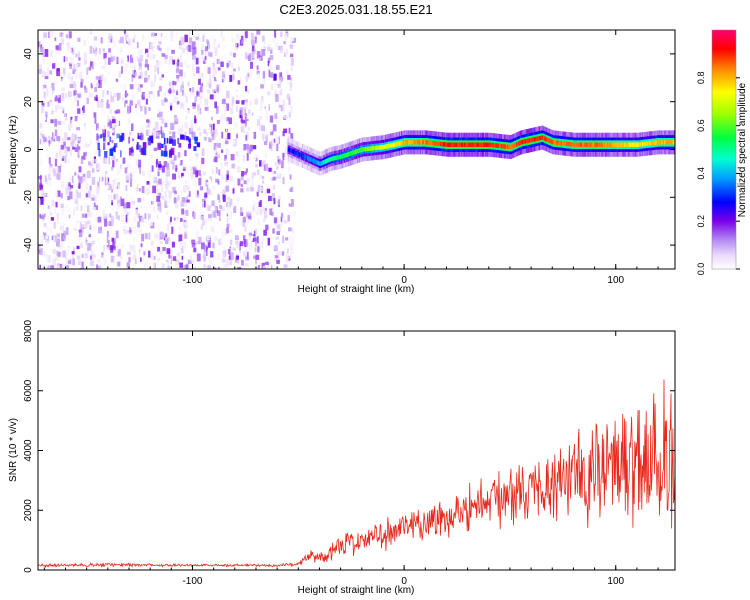 This screenshot has height=600, width=750. I want to click on colorbar-tick-label: 0.0, so click(701, 269).